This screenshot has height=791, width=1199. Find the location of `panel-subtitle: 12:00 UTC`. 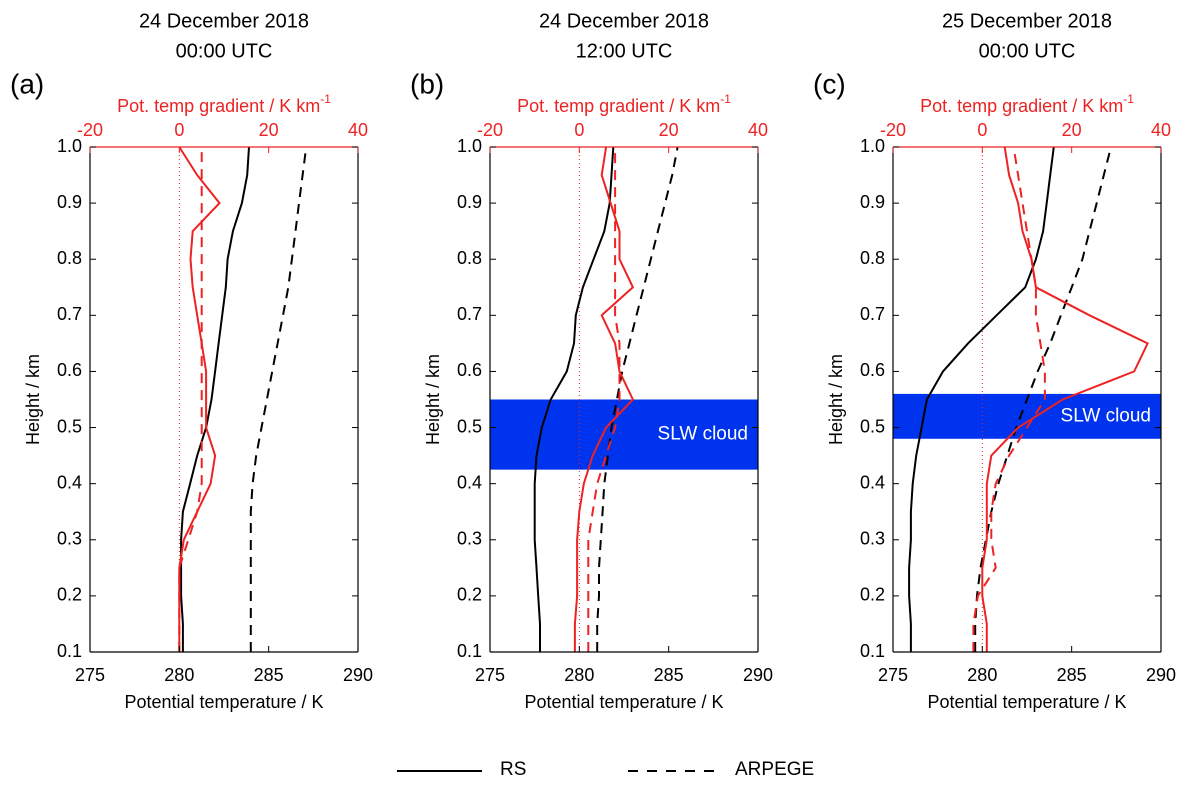

panel-subtitle: 12:00 UTC is located at coordinates (624, 51).